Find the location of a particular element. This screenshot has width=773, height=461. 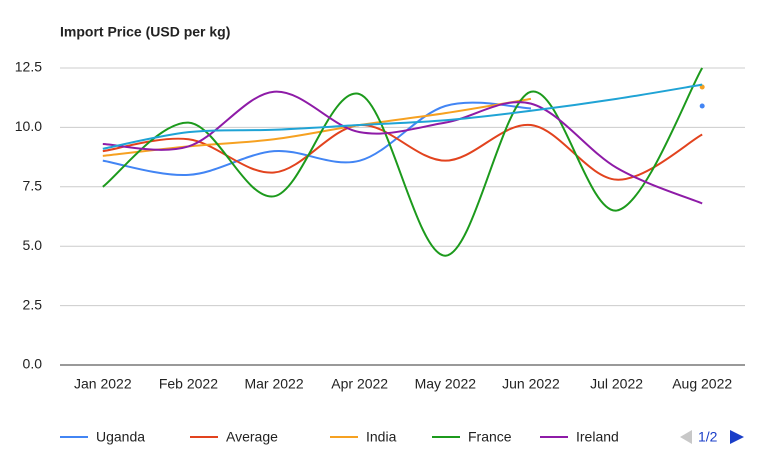

x-tick-label: Feb 2022 is located at coordinates (188, 384).